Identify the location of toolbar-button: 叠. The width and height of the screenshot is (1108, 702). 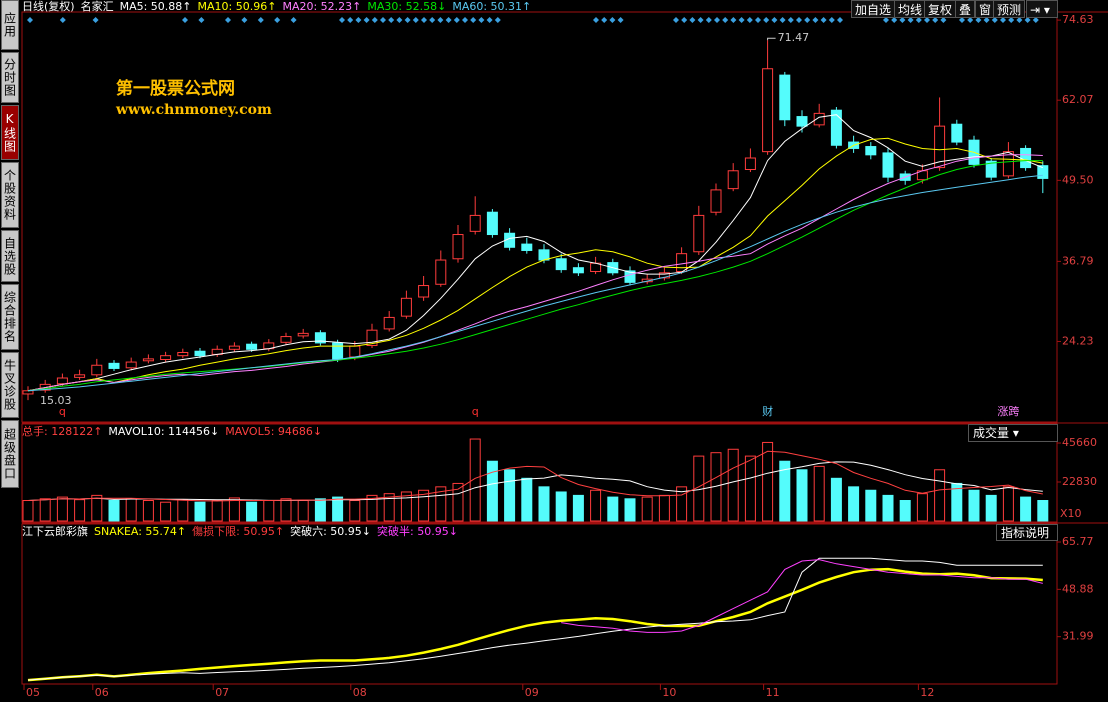
(965, 9).